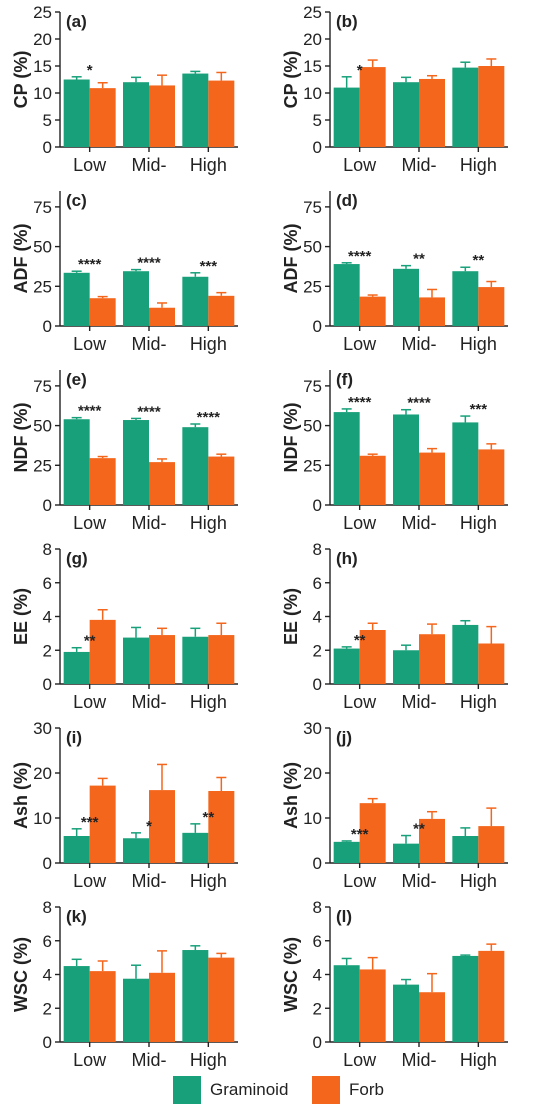 Image resolution: width=550 pixels, height=1120 pixels. Describe the element at coordinates (76, 379) in the screenshot. I see `panel-label: (e)` at that location.